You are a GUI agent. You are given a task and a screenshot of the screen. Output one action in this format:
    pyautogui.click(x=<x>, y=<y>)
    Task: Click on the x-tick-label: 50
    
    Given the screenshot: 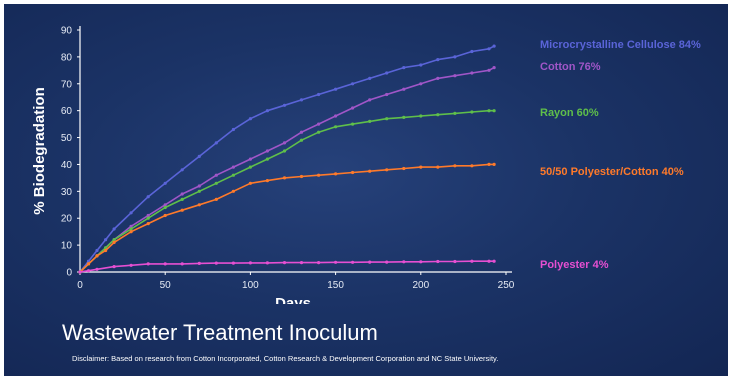 What is the action you would take?
    pyautogui.click(x=166, y=285)
    